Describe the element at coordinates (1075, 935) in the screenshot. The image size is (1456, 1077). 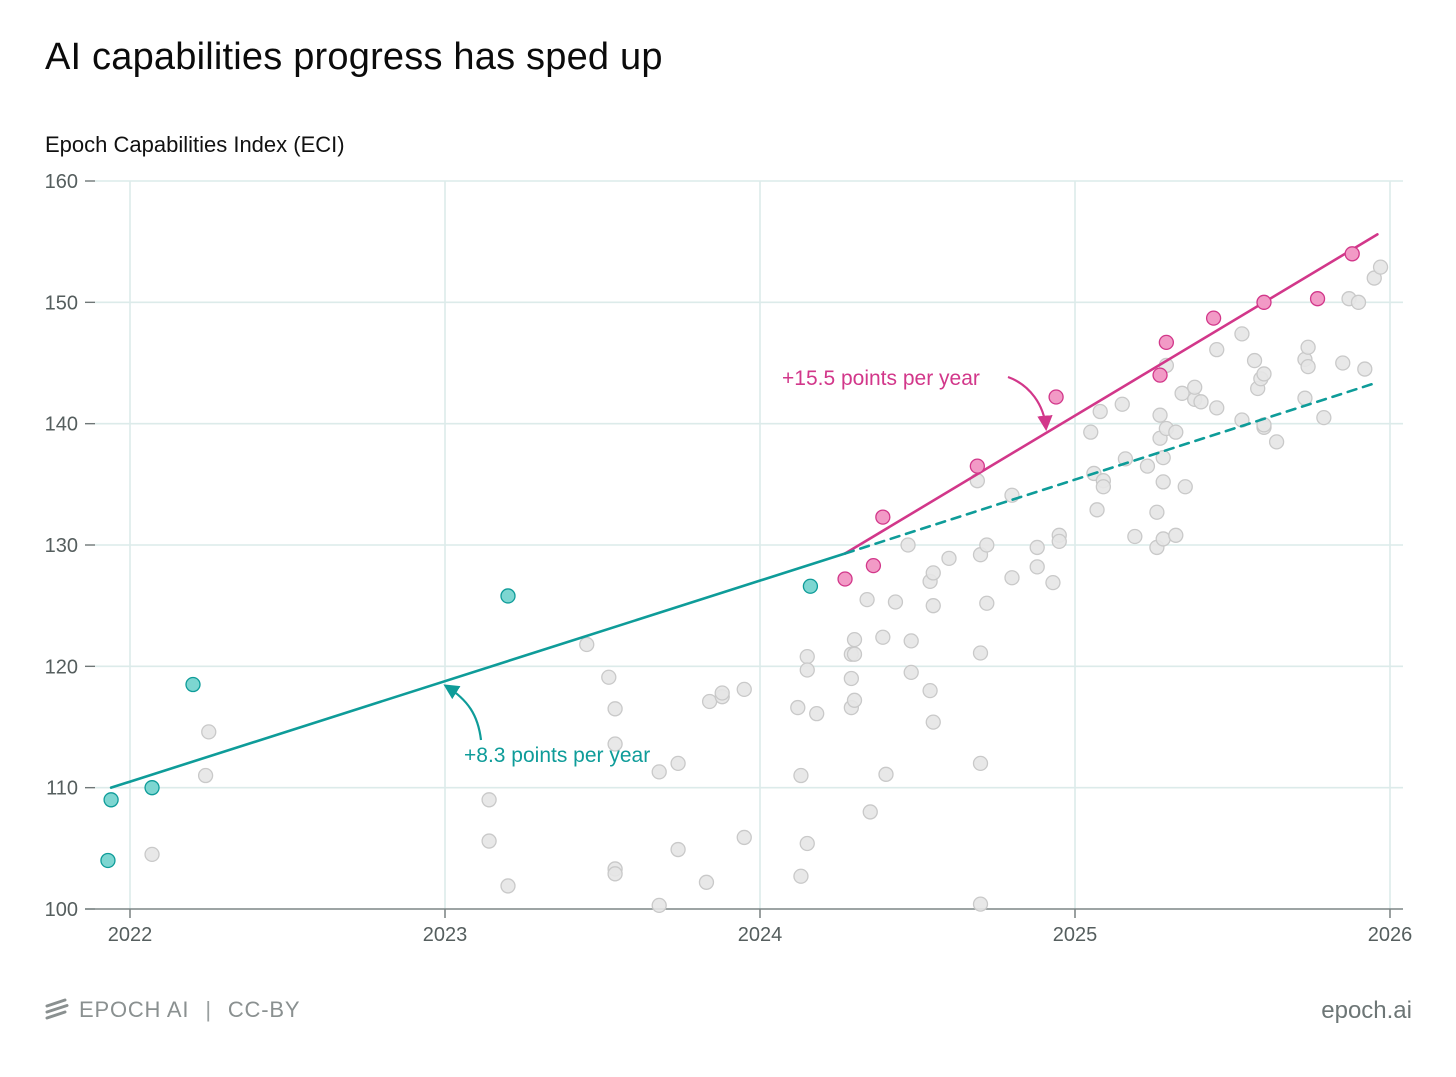
I see `x-tick-label: 2025` at that location.